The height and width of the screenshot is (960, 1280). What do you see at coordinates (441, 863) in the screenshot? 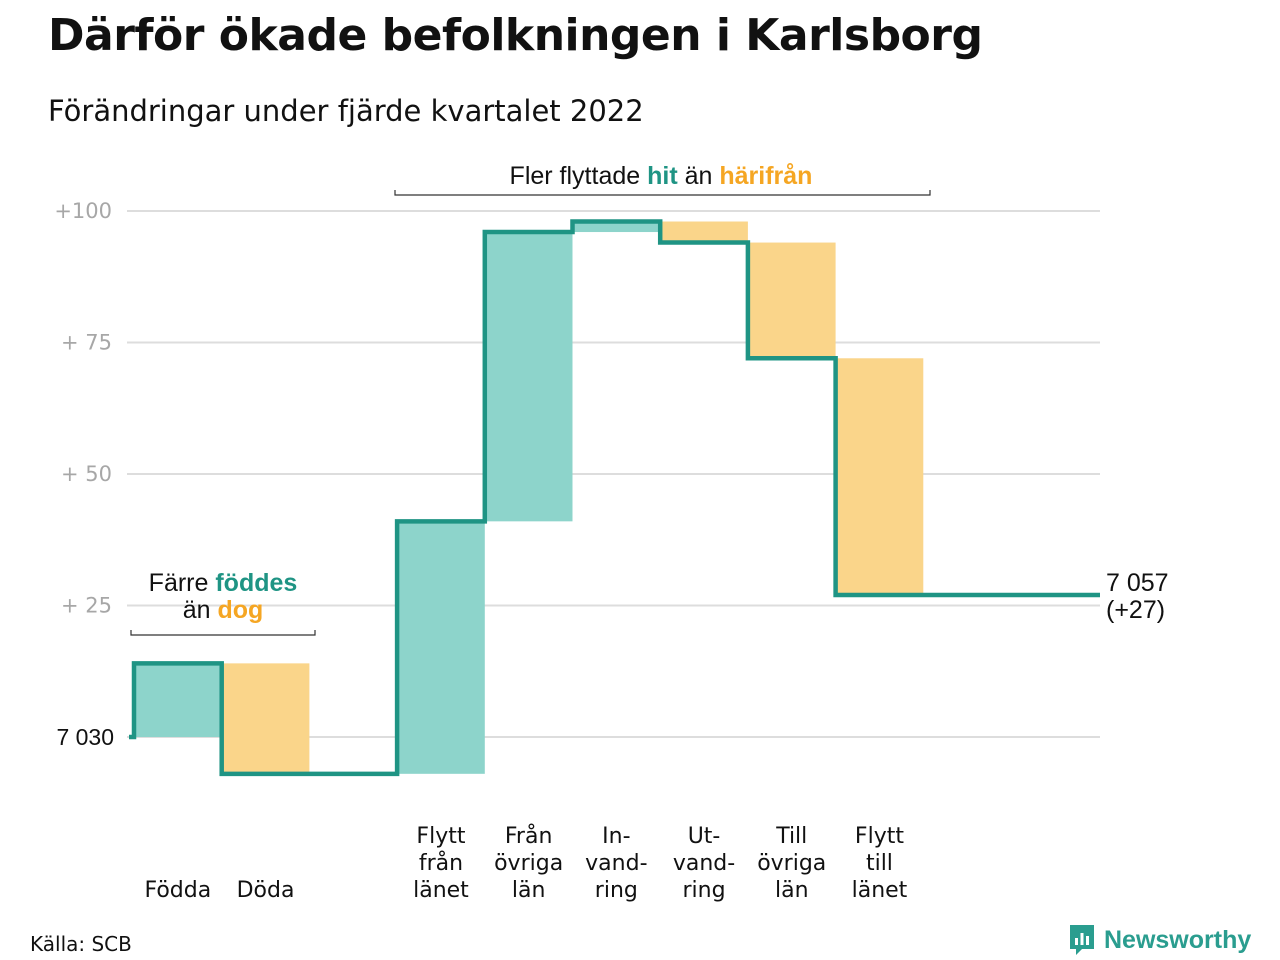
I see `category-label: från` at bounding box center [441, 863].